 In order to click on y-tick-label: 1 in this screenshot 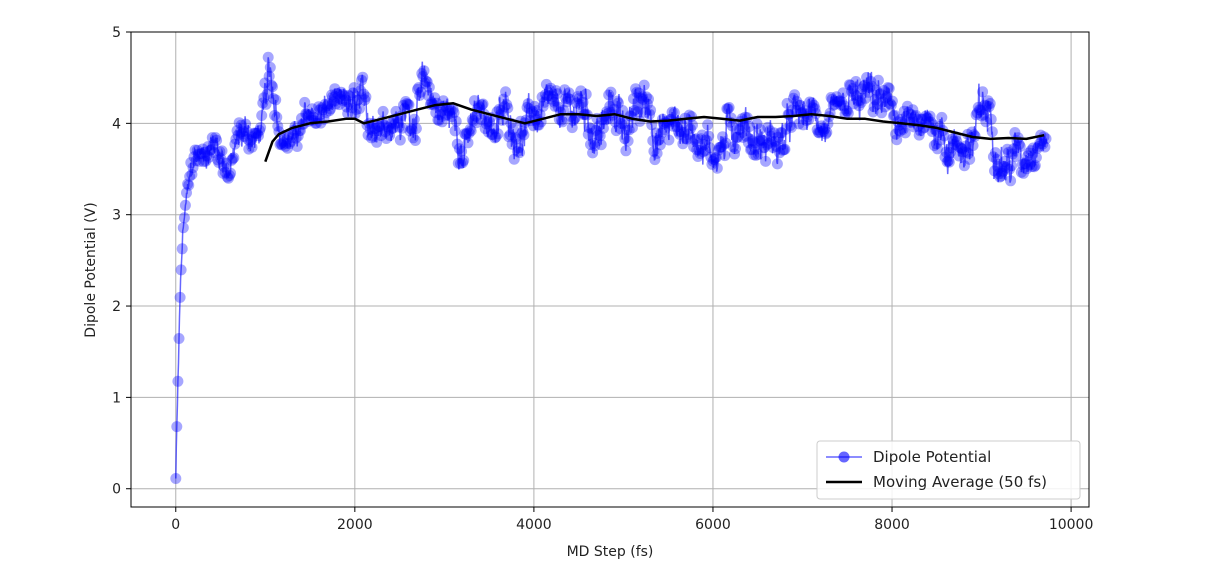, I will do `click(116, 398)`.